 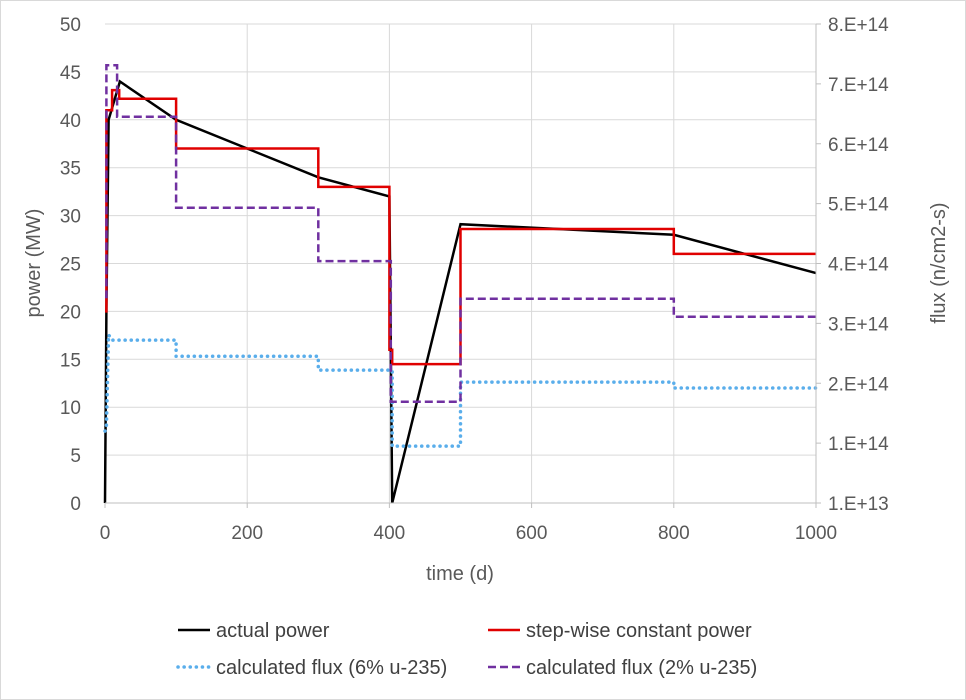 I want to click on y-tick-label: 50, so click(x=70, y=25).